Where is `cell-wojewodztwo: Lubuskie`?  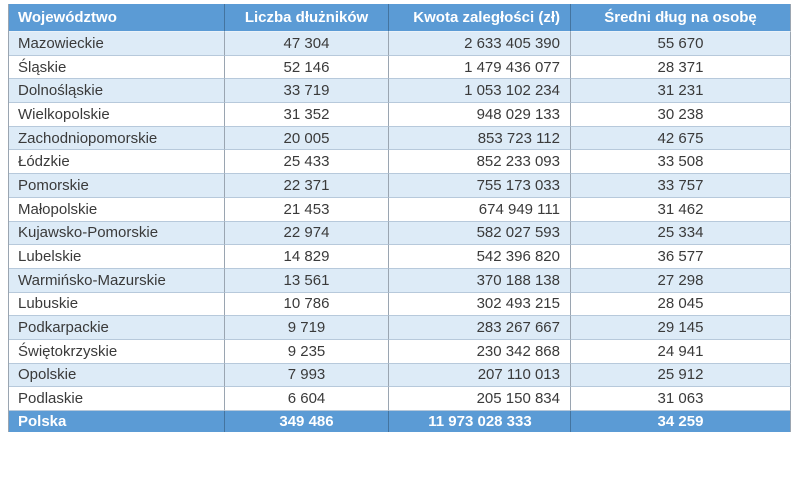 cell-wojewodztwo: Lubuskie is located at coordinates (117, 304).